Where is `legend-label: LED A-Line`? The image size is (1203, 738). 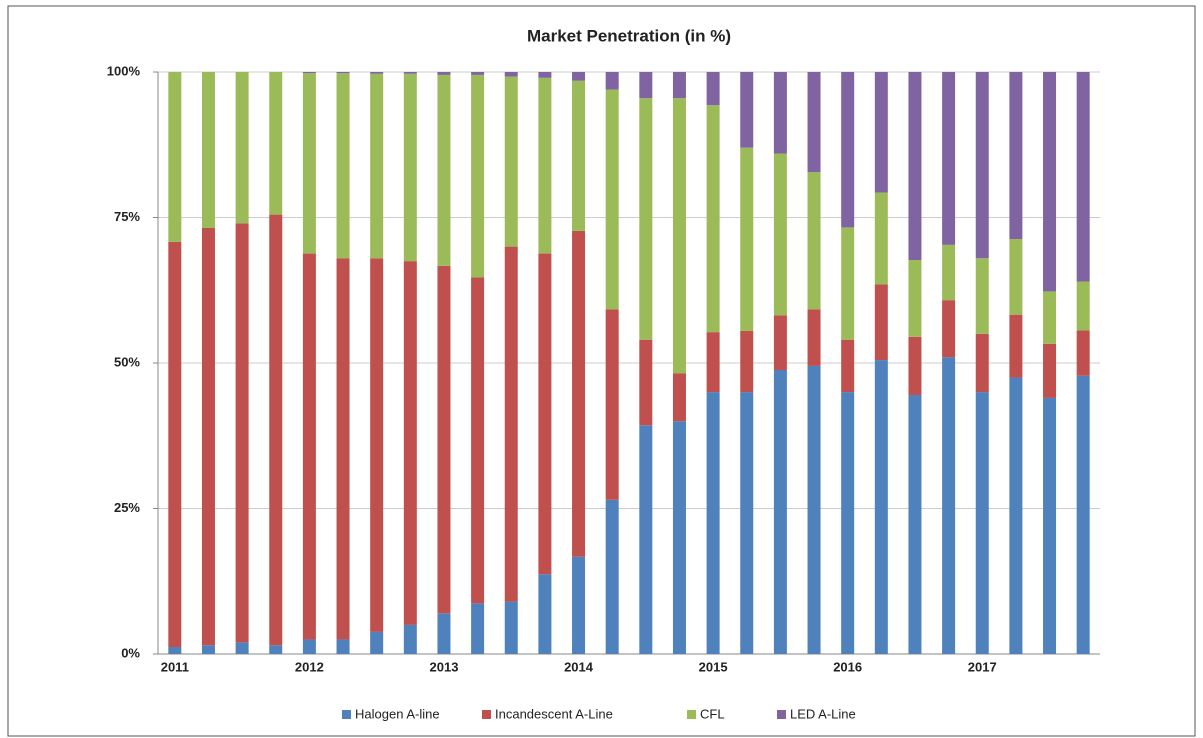 legend-label: LED A-Line is located at coordinates (823, 713).